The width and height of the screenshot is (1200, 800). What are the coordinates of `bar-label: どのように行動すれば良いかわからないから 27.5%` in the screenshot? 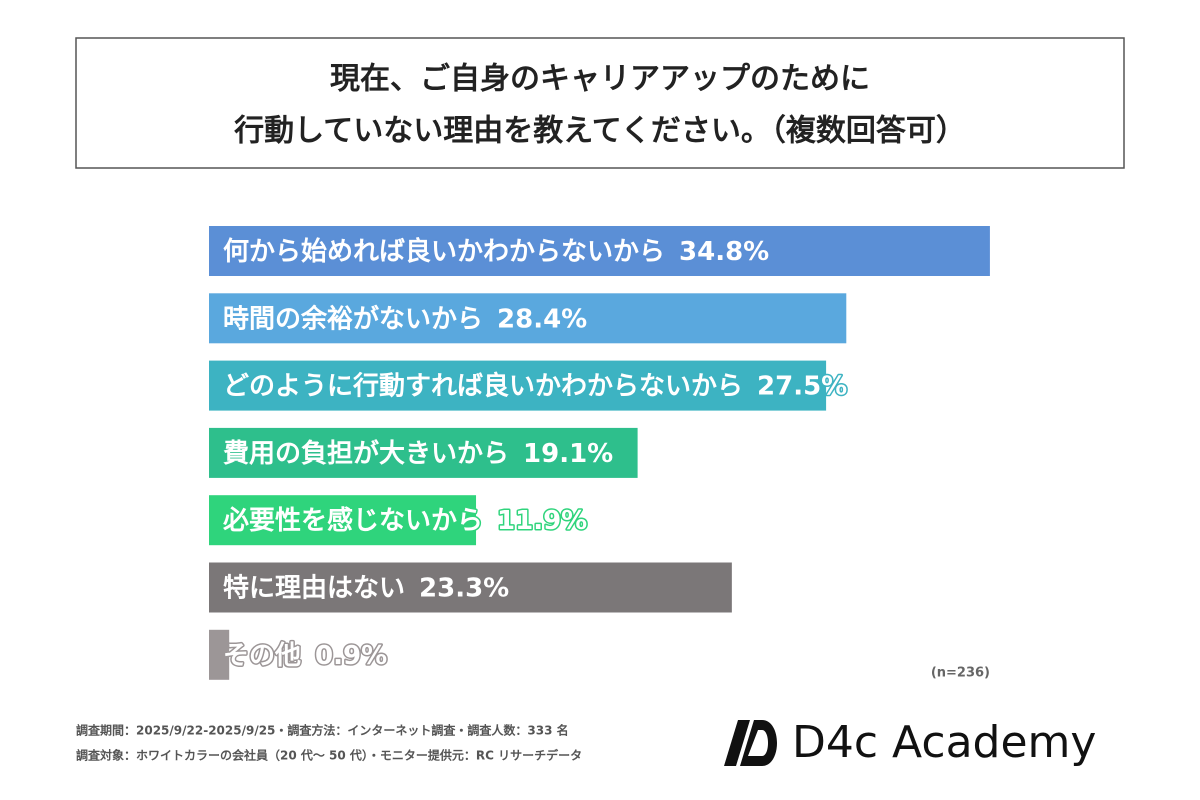 It's located at (535, 385).